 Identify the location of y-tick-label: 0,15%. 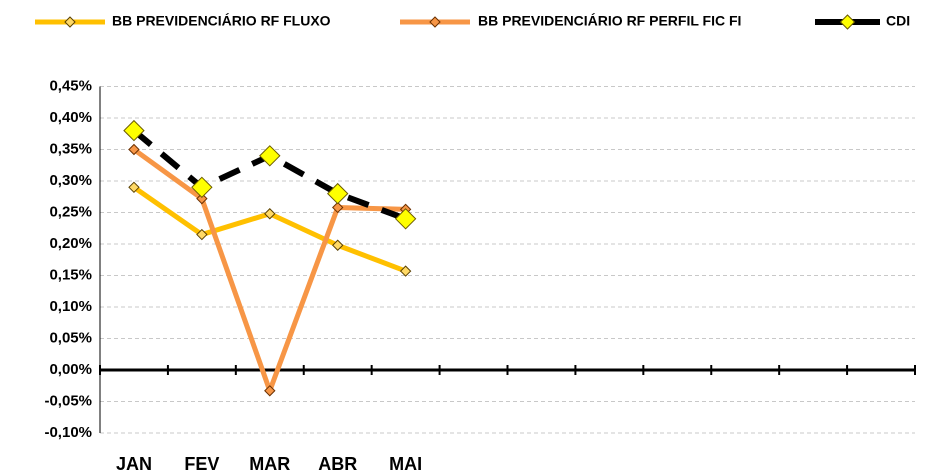
(70, 274).